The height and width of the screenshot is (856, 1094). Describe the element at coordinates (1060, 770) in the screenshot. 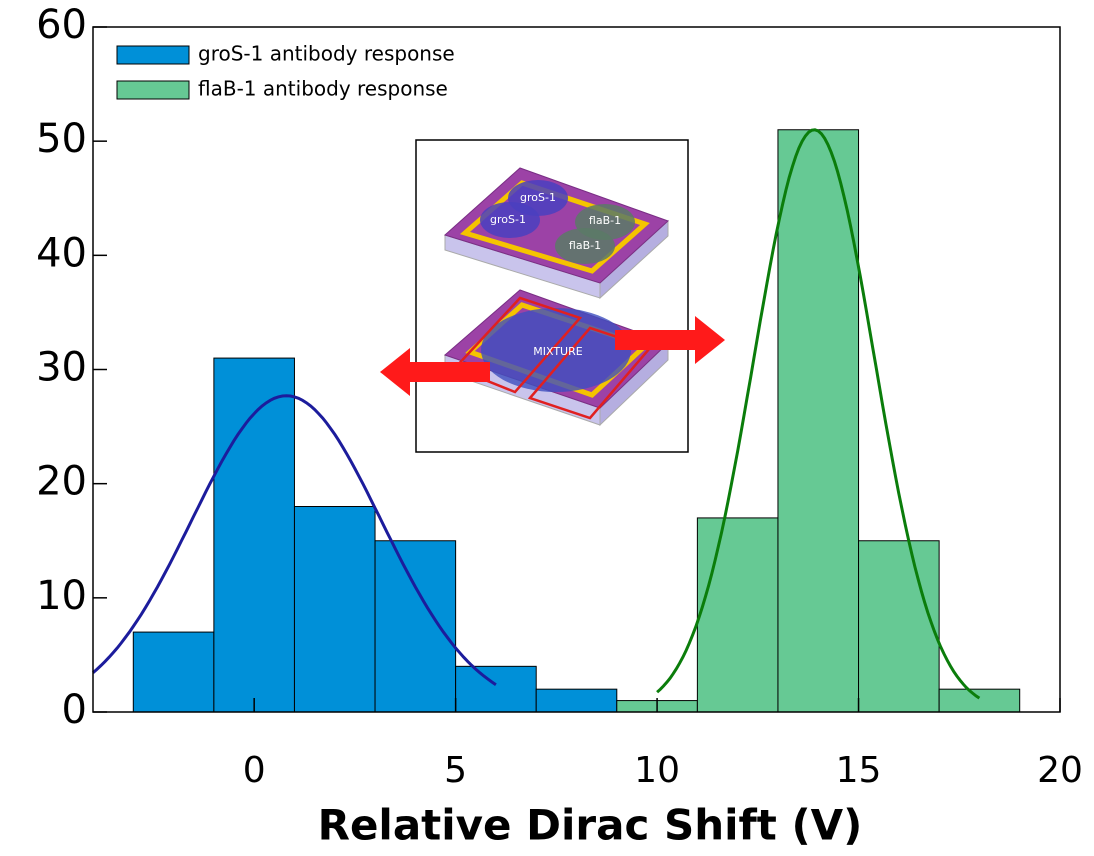

I see `x-tick-label: 20` at that location.